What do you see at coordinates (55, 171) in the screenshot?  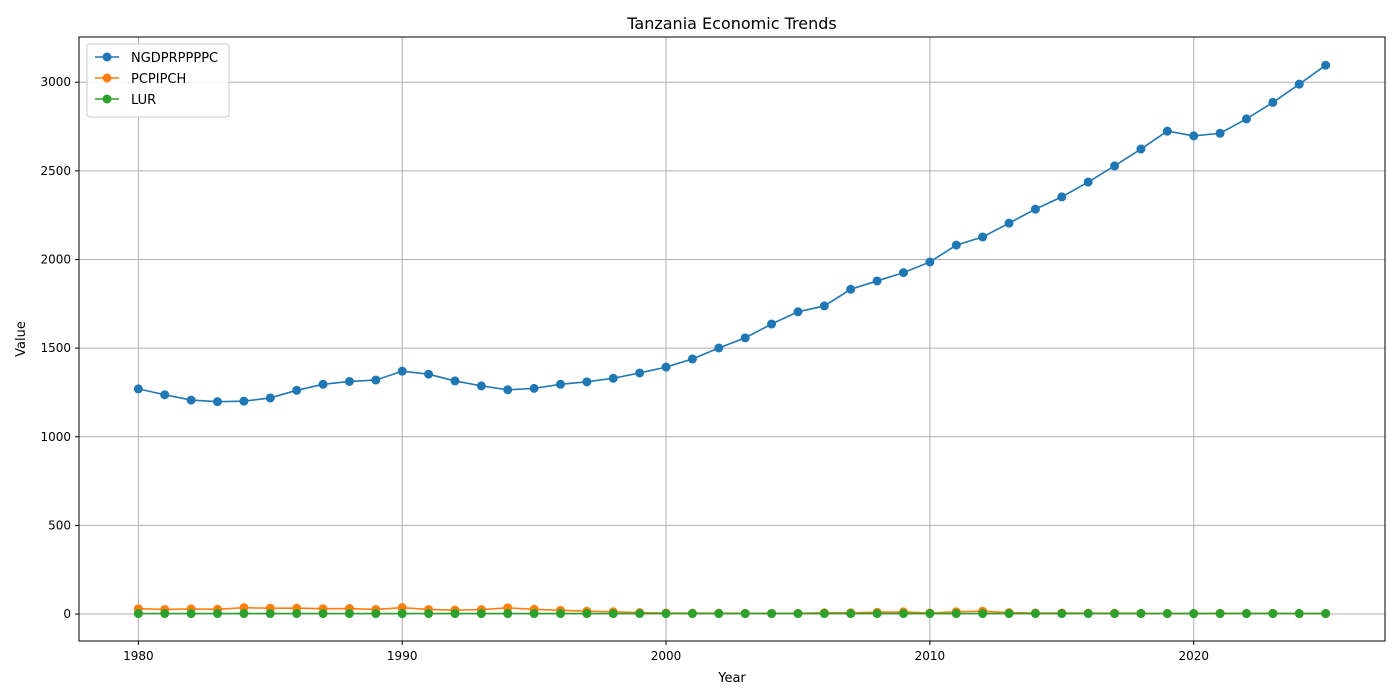 I see `y-tick-label: 2500` at bounding box center [55, 171].